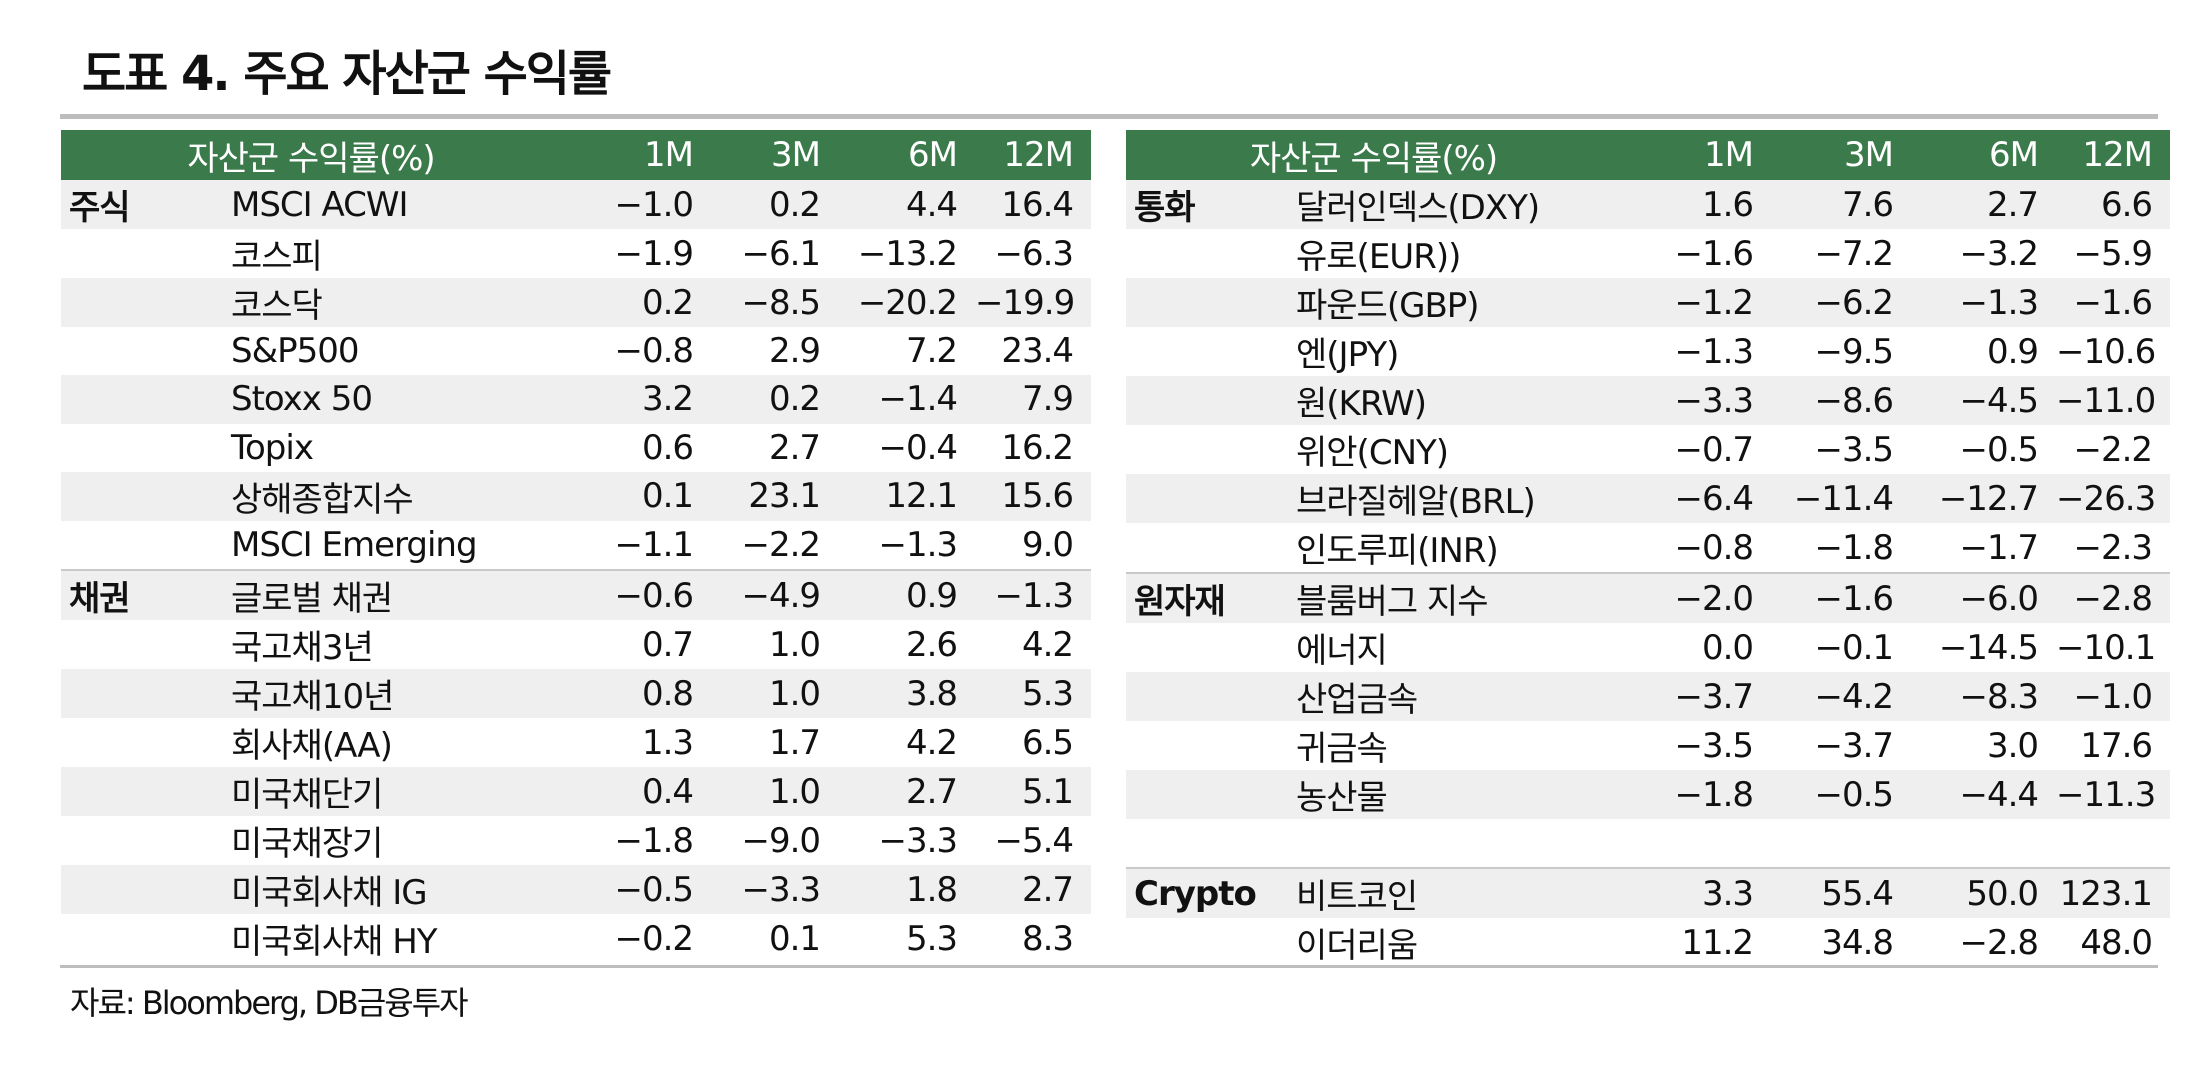 This screenshot has height=1074, width=2196. What do you see at coordinates (907, 743) in the screenshot?
I see `return-6m-cell: 4.2` at bounding box center [907, 743].